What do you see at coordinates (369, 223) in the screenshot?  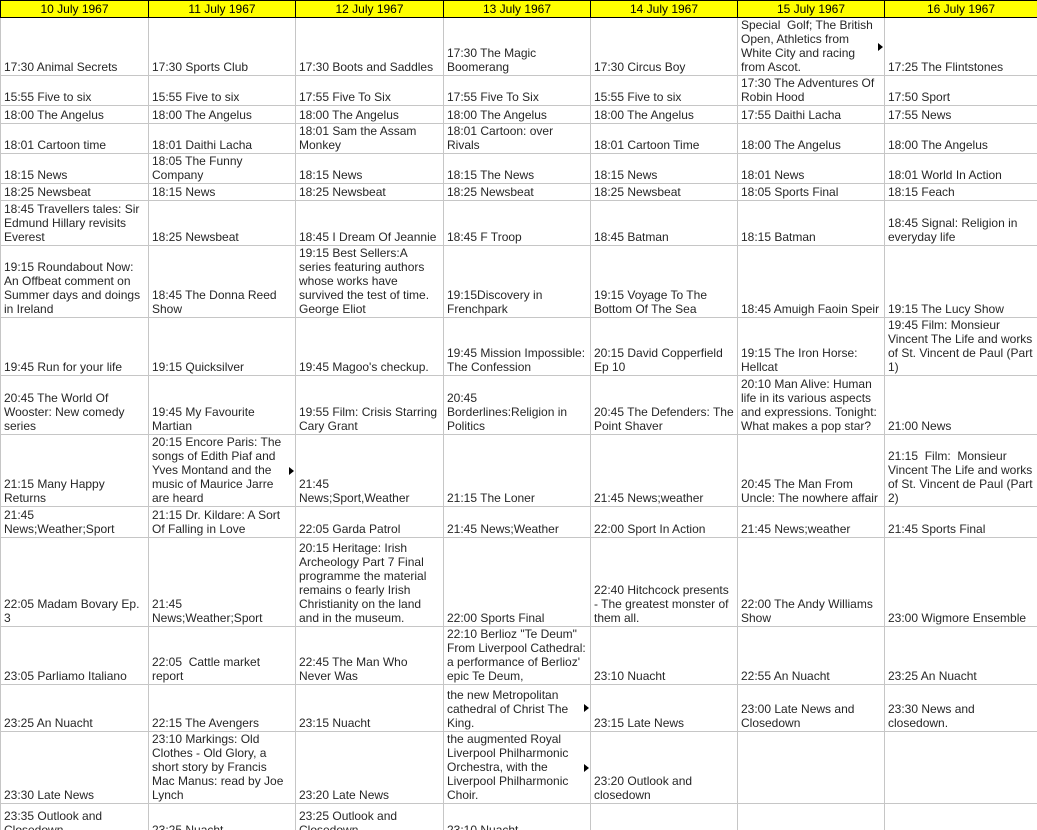 I see `schedule-cell: 18:45 I Dream Of Jeannie` at bounding box center [369, 223].